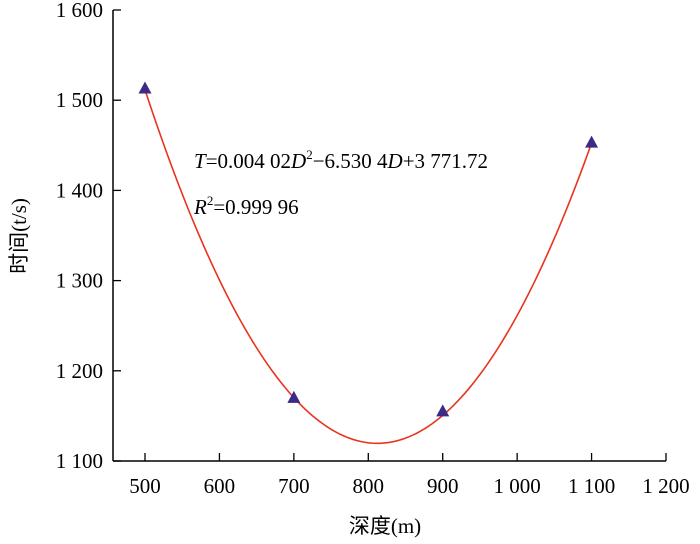  Describe the element at coordinates (79, 190) in the screenshot. I see `y-tick-label: 1 400` at that location.